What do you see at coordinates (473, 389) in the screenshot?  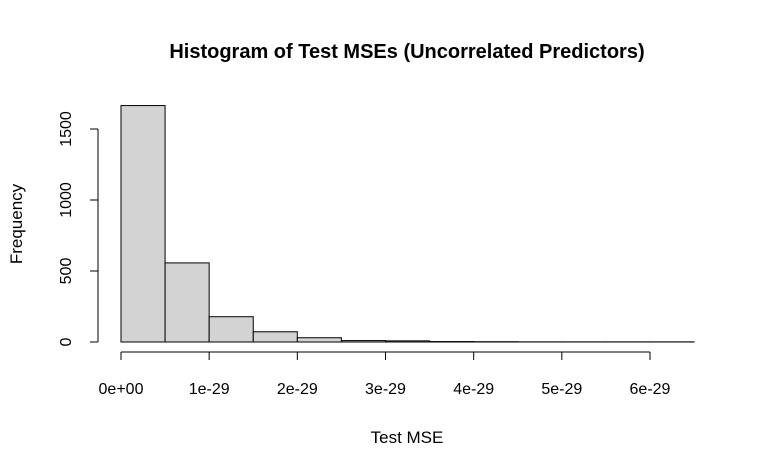 I see `x-tick-label-4: 4e-29` at bounding box center [473, 389].